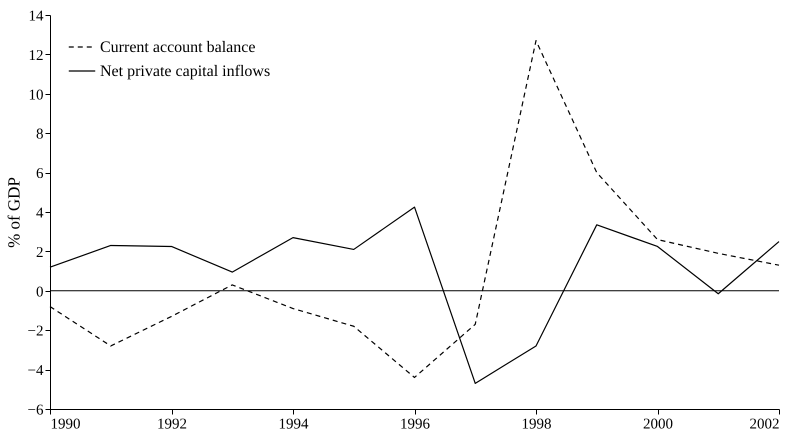 The image size is (795, 436). What do you see at coordinates (537, 424) in the screenshot?
I see `x-tick-label: 1998` at bounding box center [537, 424].